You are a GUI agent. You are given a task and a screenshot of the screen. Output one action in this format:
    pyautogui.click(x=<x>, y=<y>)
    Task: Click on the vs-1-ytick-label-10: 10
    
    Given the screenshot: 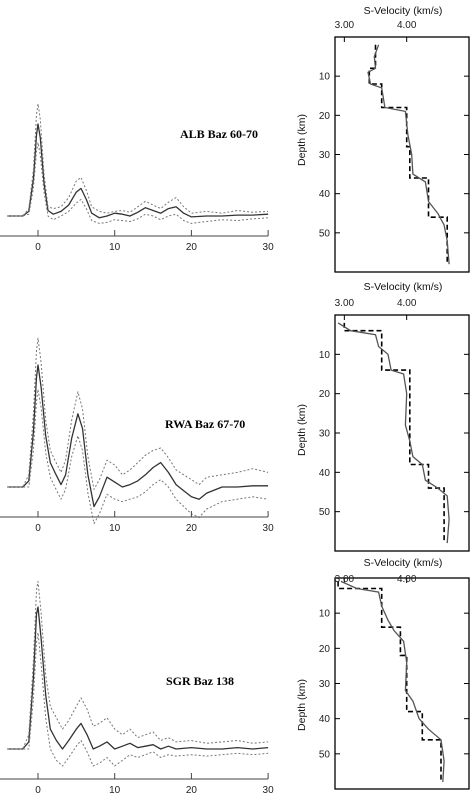 What is the action you would take?
    pyautogui.click(x=325, y=77)
    